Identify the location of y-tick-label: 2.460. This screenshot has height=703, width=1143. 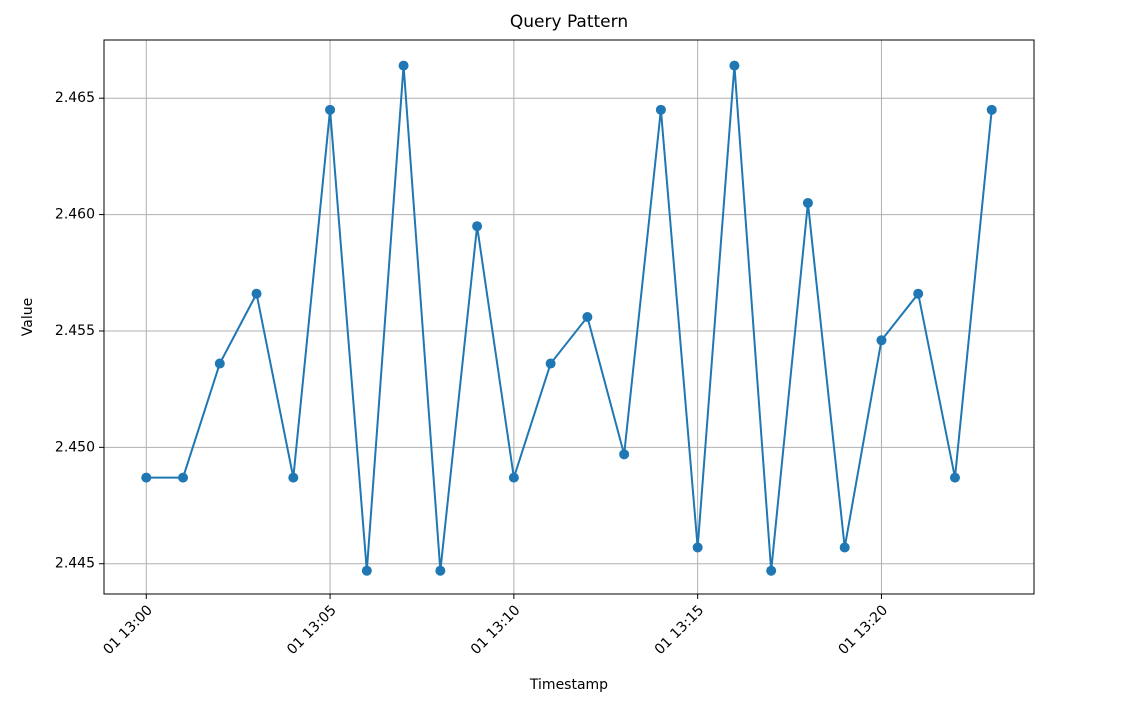
(75, 215).